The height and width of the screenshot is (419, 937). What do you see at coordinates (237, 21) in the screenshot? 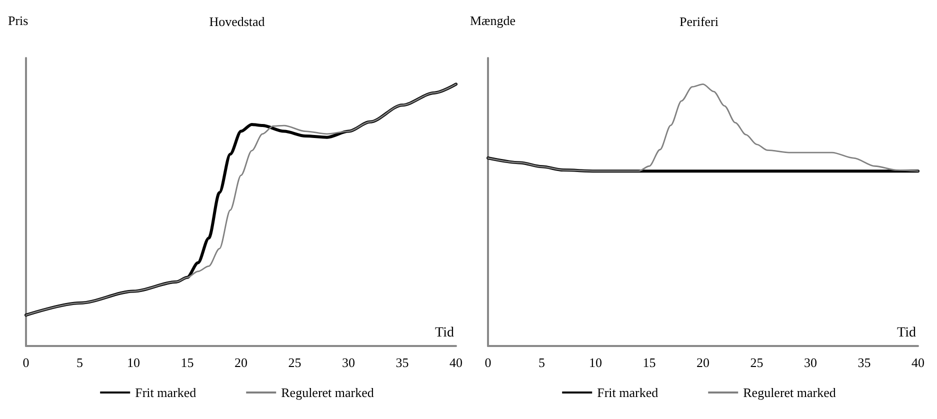
I see `chart-title: Hovedstad` at bounding box center [237, 21].